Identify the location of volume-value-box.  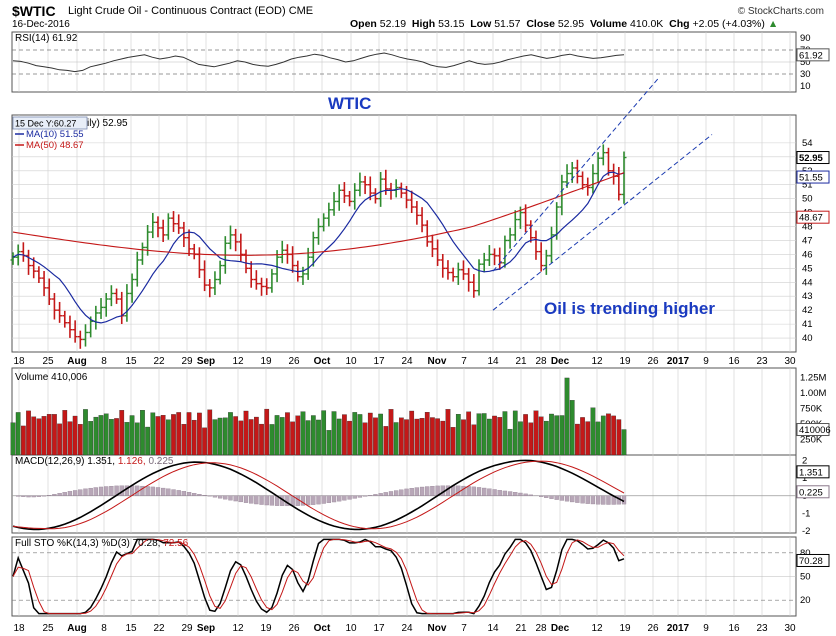
(813, 430).